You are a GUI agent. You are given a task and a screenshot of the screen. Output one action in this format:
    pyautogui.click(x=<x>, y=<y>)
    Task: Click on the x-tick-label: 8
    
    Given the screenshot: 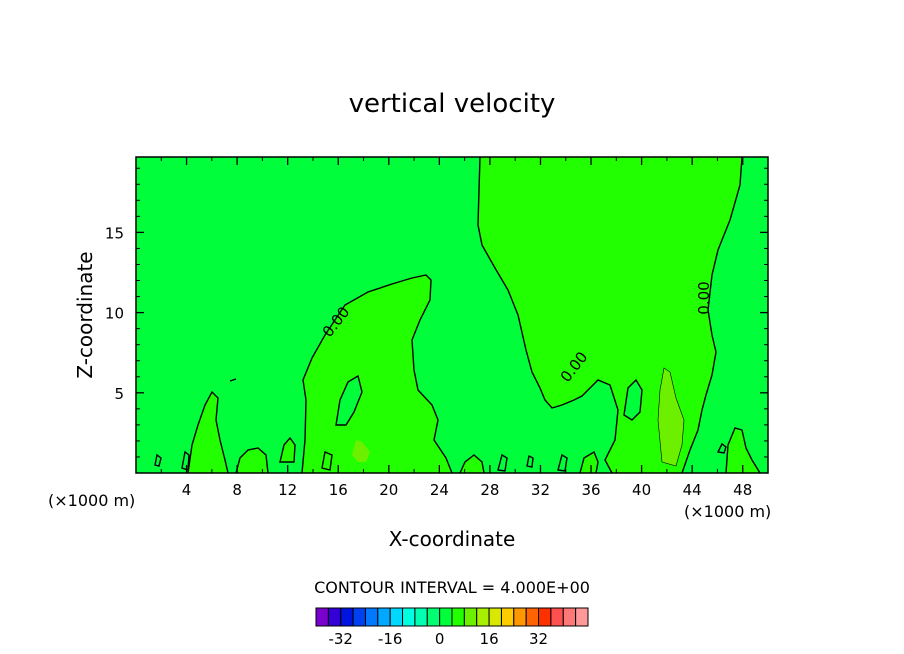 What is the action you would take?
    pyautogui.click(x=237, y=490)
    